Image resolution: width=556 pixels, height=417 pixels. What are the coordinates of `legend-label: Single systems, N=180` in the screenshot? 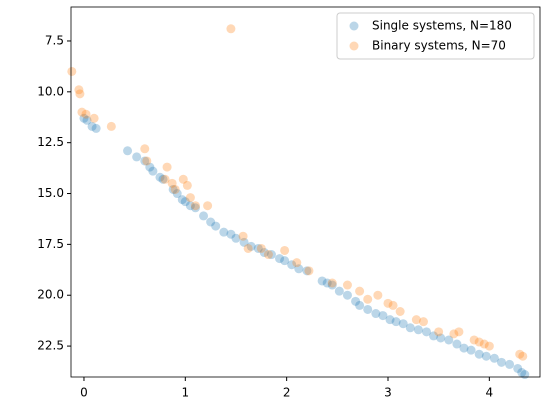 It's located at (442, 26).